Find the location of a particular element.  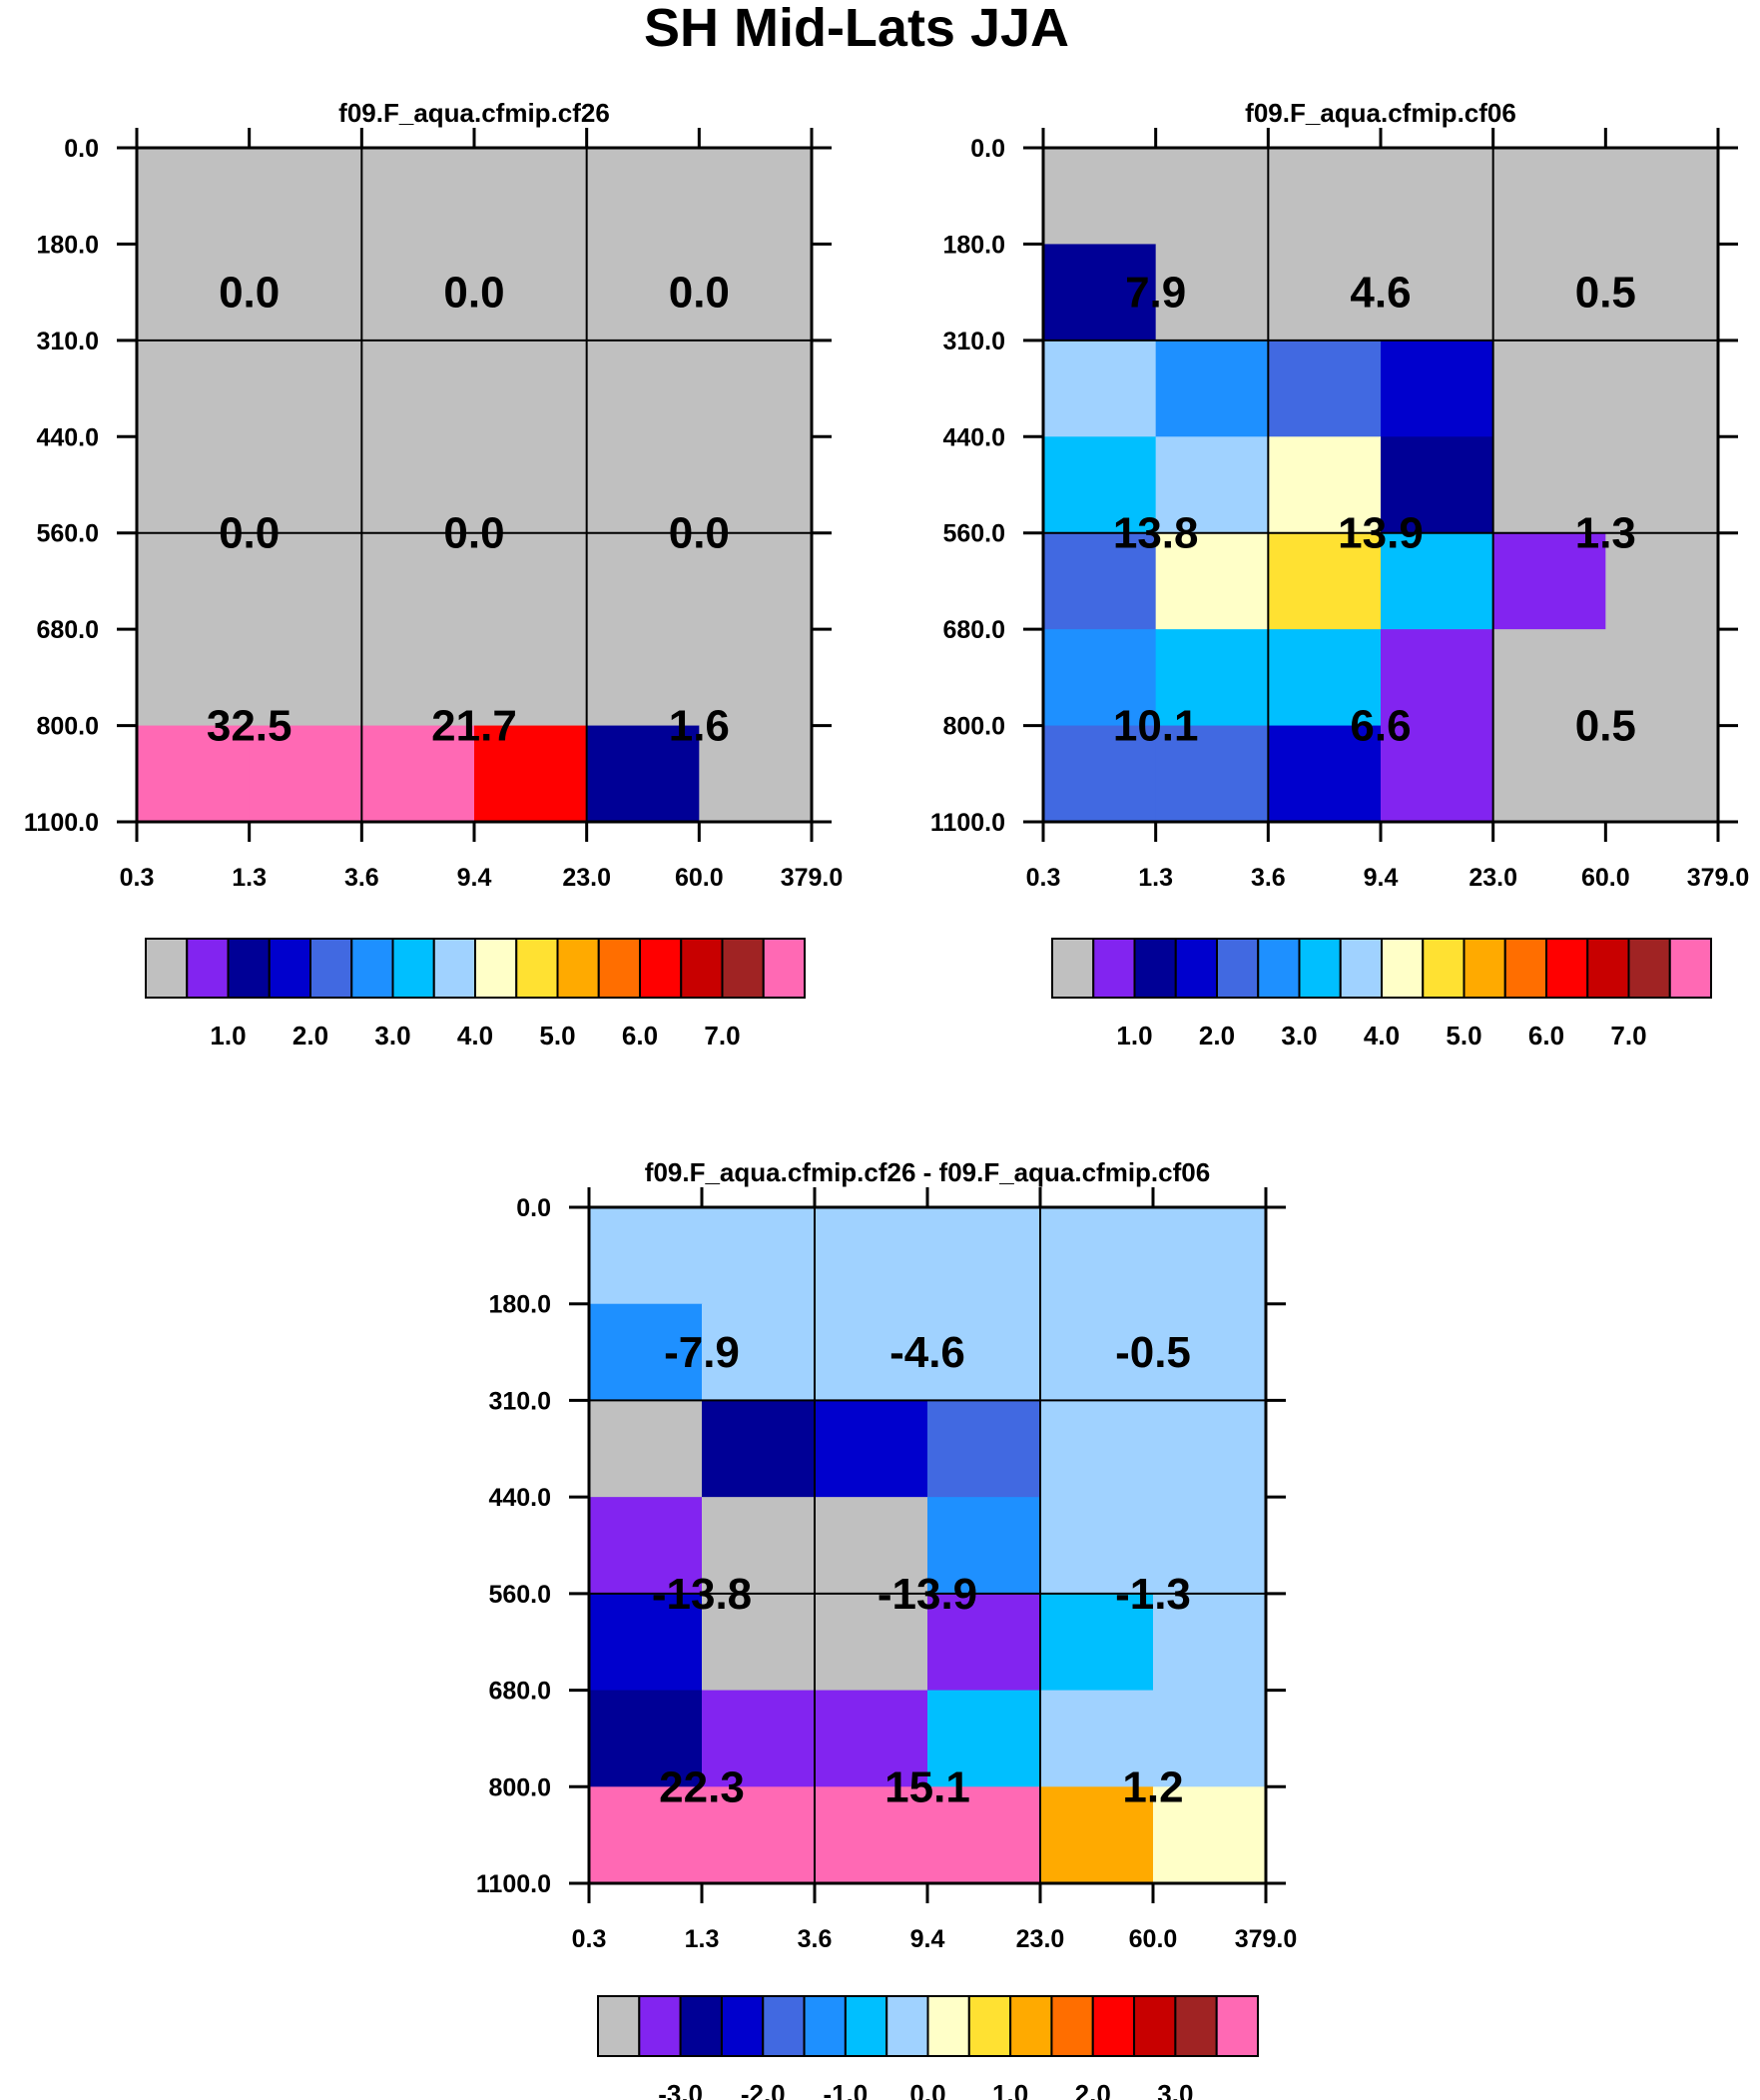

panel-title: f09.F_aqua.cfmip.cf06 is located at coordinates (1381, 113).